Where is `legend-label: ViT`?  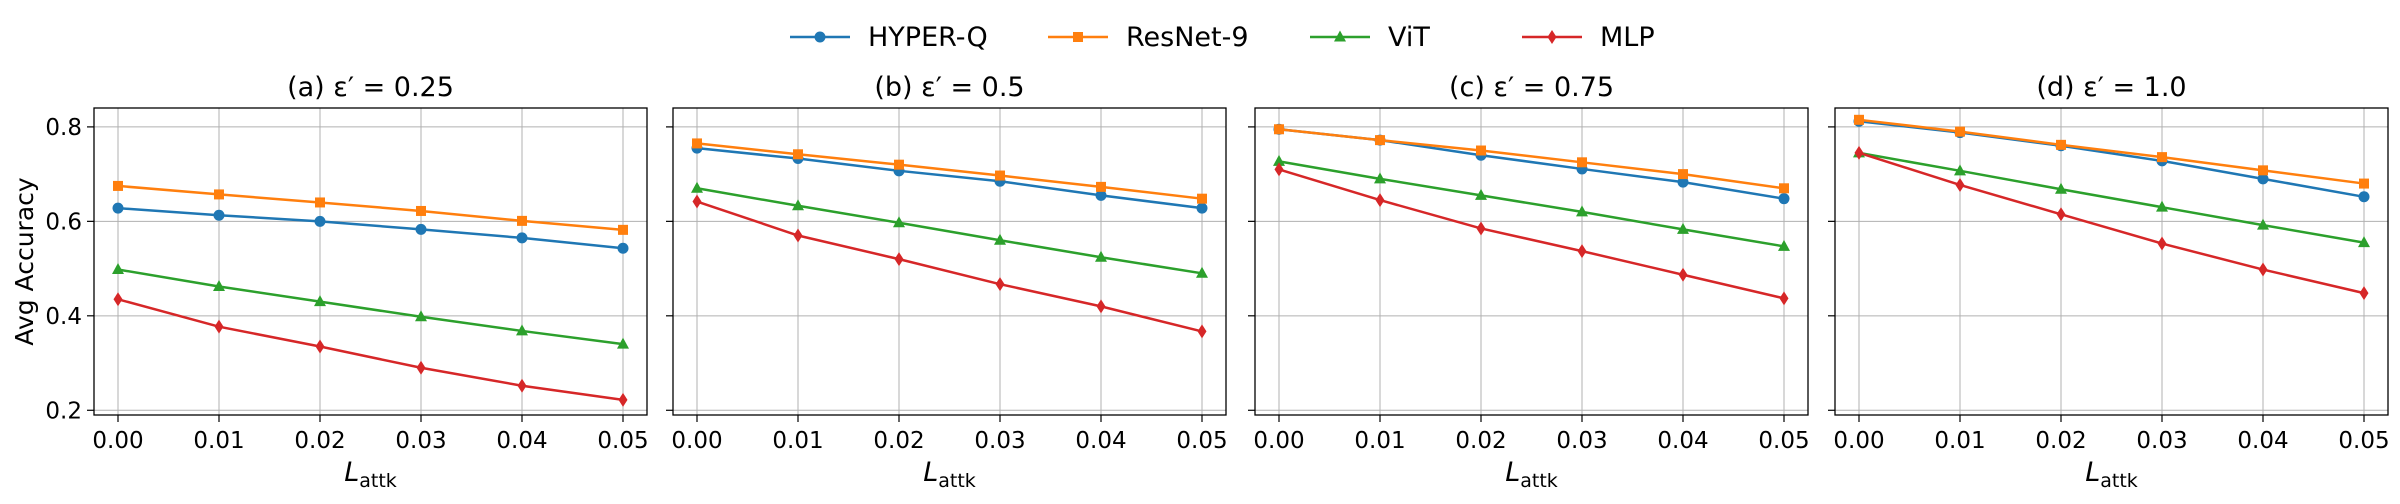
legend-label: ViT is located at coordinates (1409, 37).